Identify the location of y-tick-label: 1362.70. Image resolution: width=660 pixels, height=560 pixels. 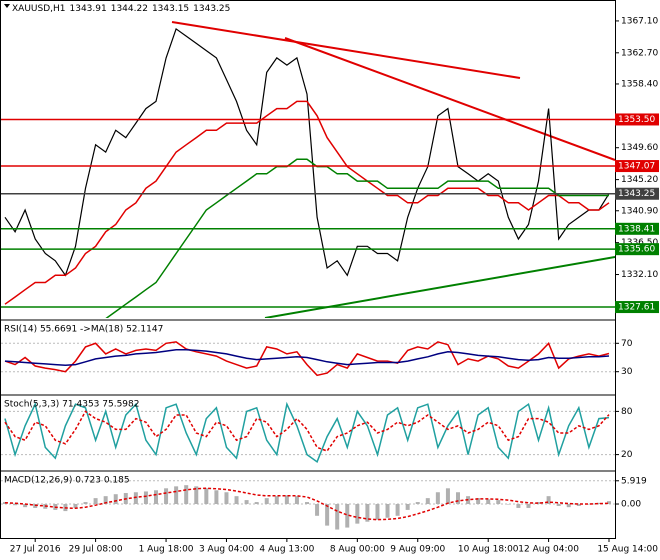
(639, 53).